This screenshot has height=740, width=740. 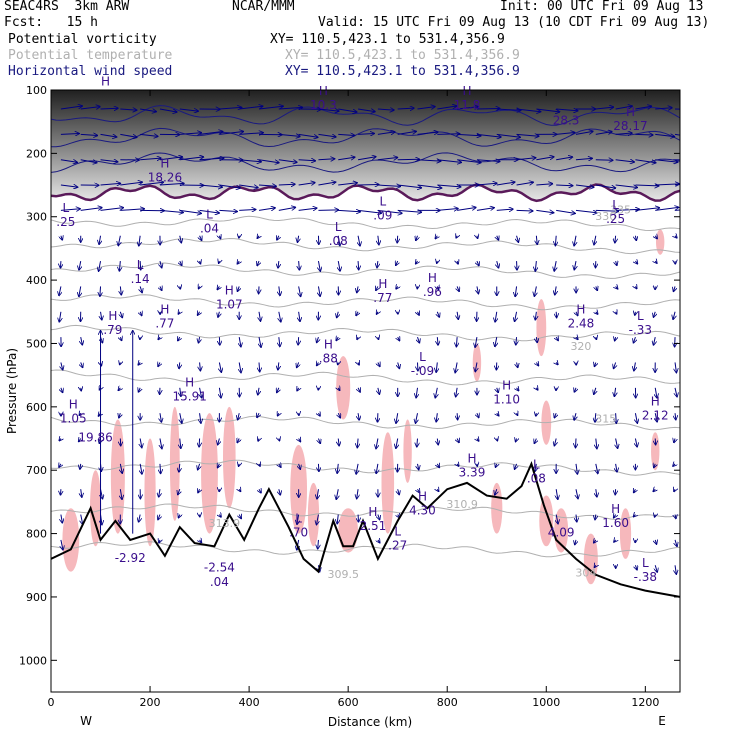 I want to click on y-tick-label: 800, so click(x=36, y=534).